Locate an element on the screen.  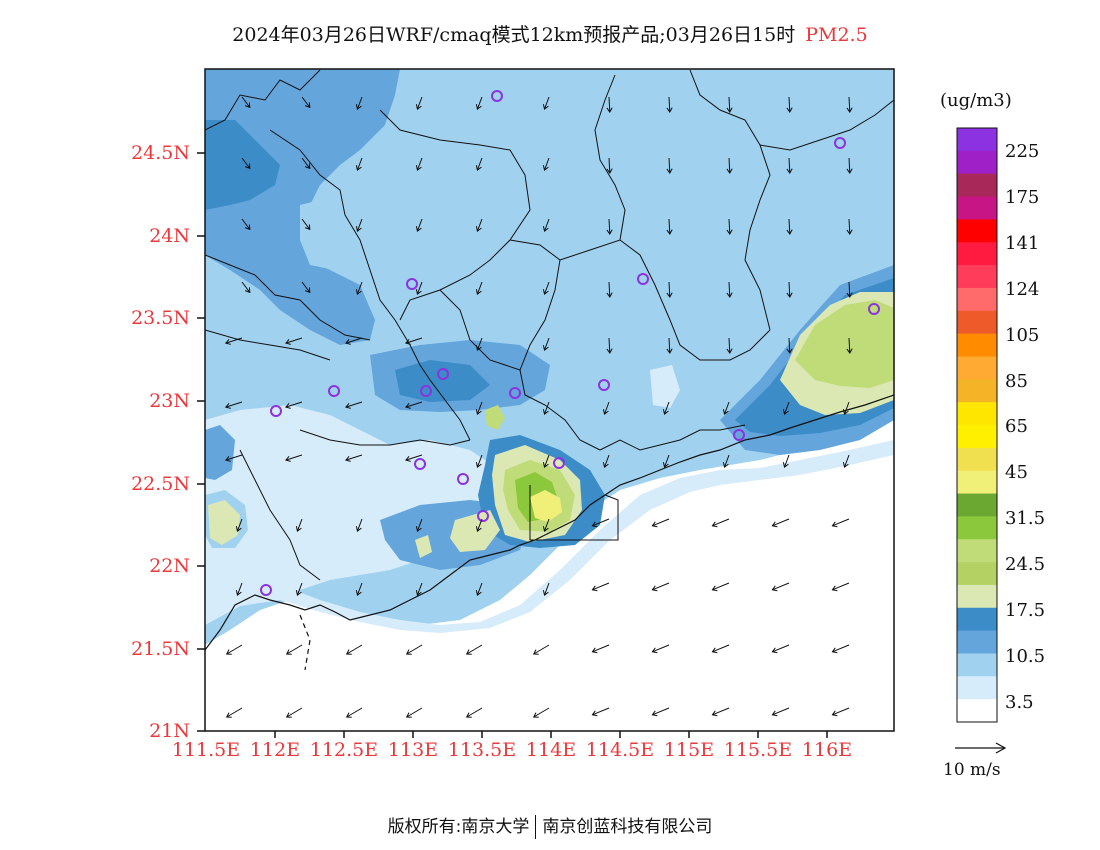
colorbar-label: 124 is located at coordinates (1022, 289).